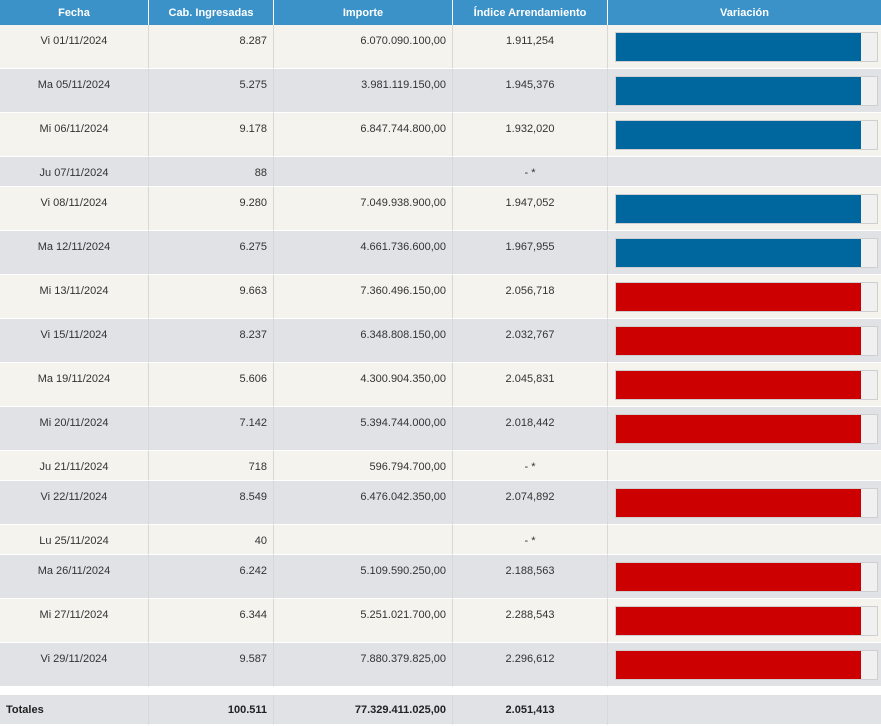 The image size is (881, 726). What do you see at coordinates (211, 12) in the screenshot?
I see `header-cab-ingresadas: Cab. Ingresadas` at bounding box center [211, 12].